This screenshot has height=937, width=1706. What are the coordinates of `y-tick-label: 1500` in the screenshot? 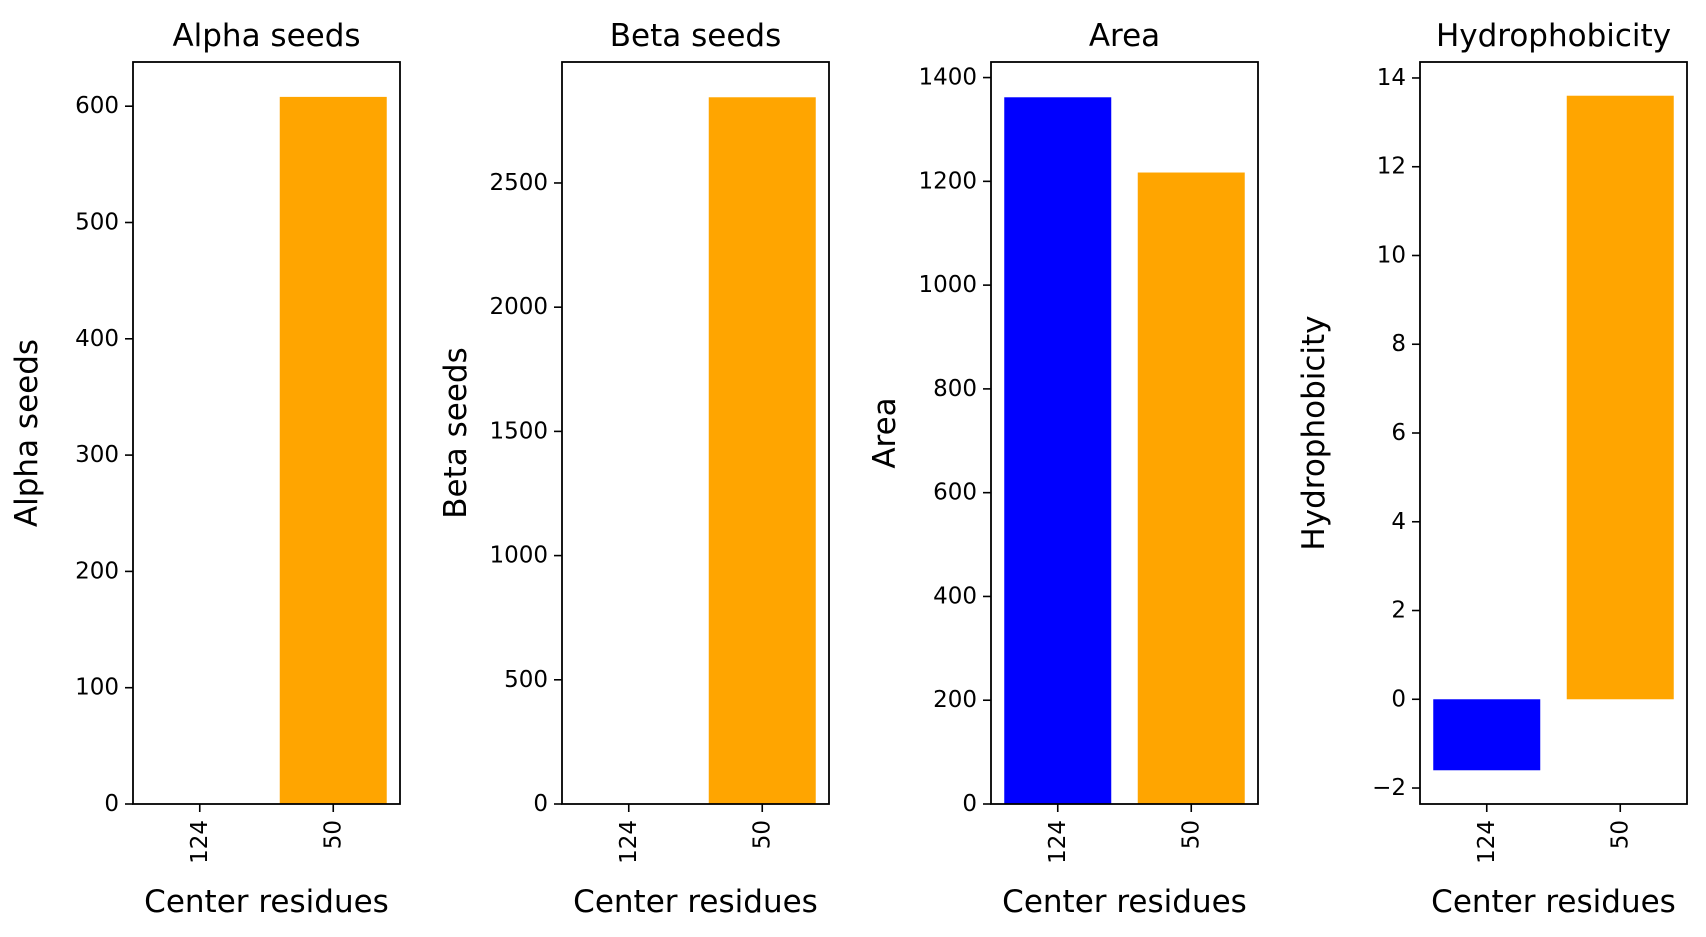 It's located at (518, 431).